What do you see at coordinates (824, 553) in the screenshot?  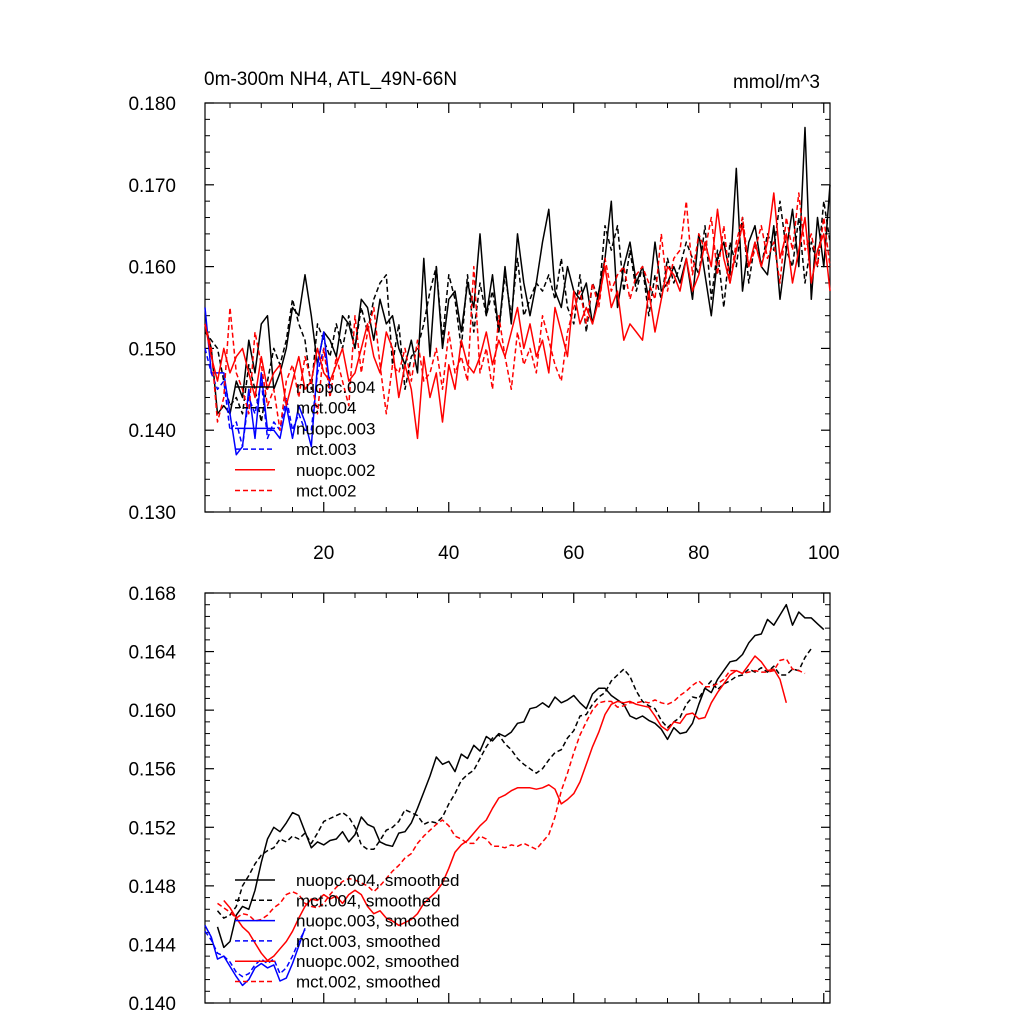 I see `x-tick-label: 100` at bounding box center [824, 553].